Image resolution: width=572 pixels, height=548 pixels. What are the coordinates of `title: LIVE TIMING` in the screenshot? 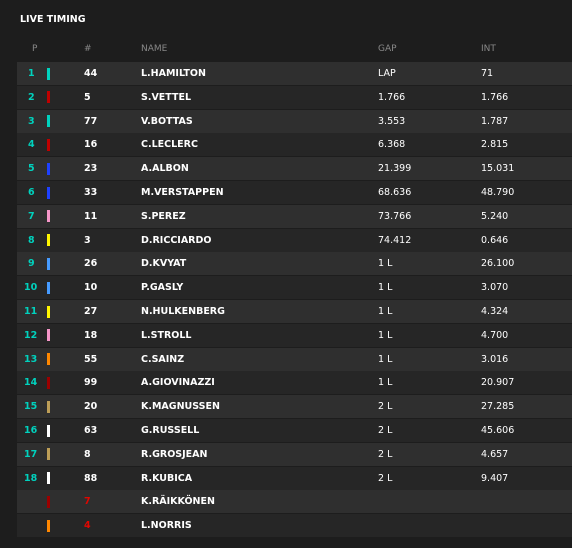 It's located at (53, 19).